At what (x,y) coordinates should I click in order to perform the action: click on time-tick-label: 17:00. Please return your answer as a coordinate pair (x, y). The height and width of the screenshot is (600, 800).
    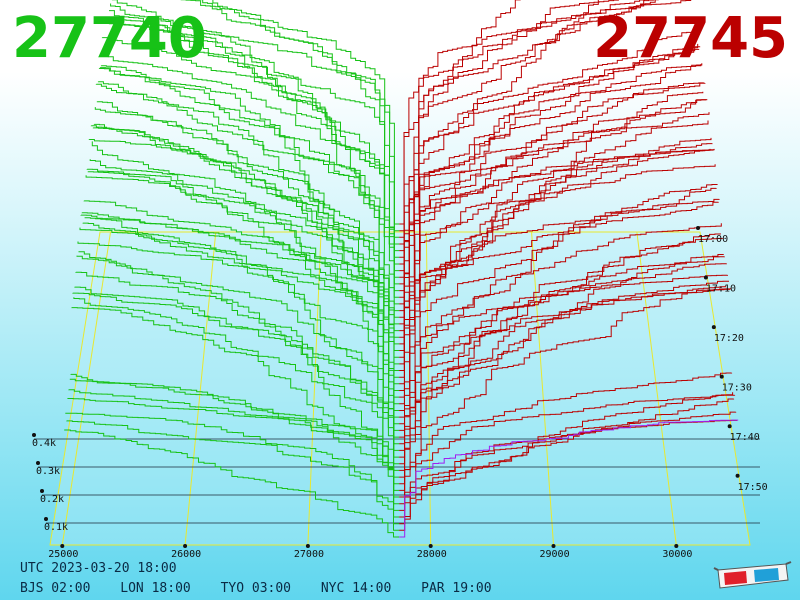
    Looking at the image, I should click on (713, 239).